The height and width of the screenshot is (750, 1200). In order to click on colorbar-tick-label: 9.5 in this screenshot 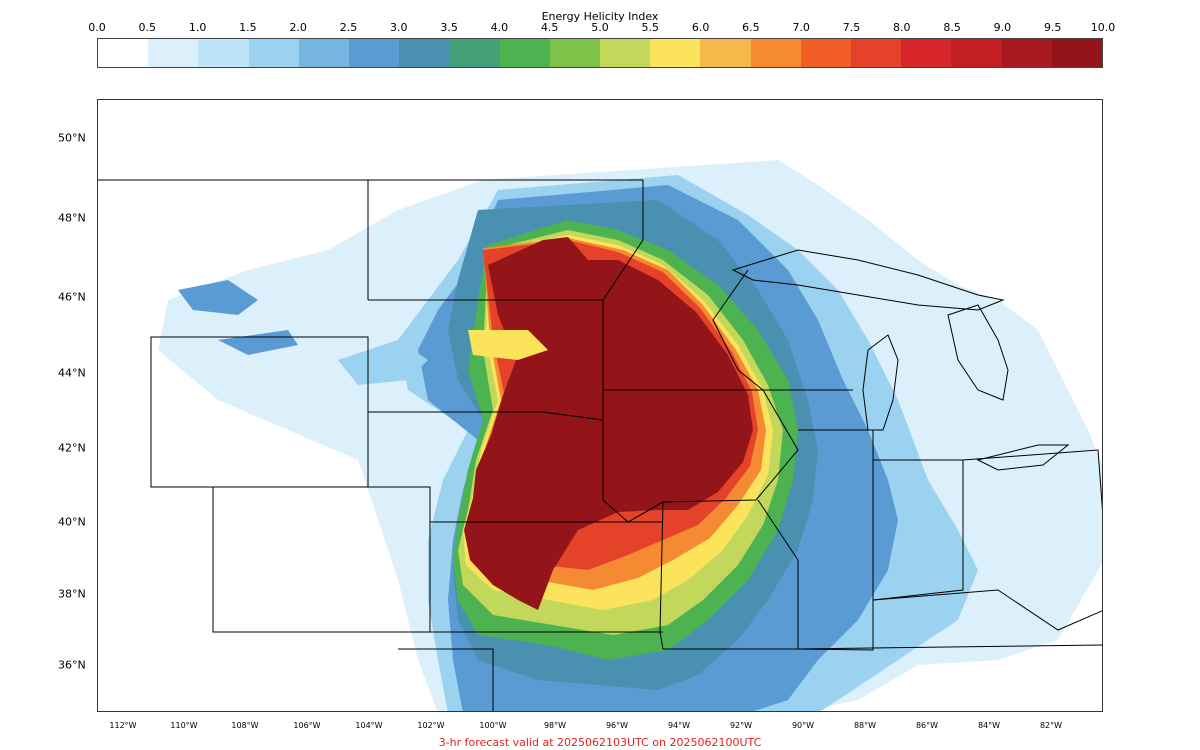, I will do `click(1052, 27)`.